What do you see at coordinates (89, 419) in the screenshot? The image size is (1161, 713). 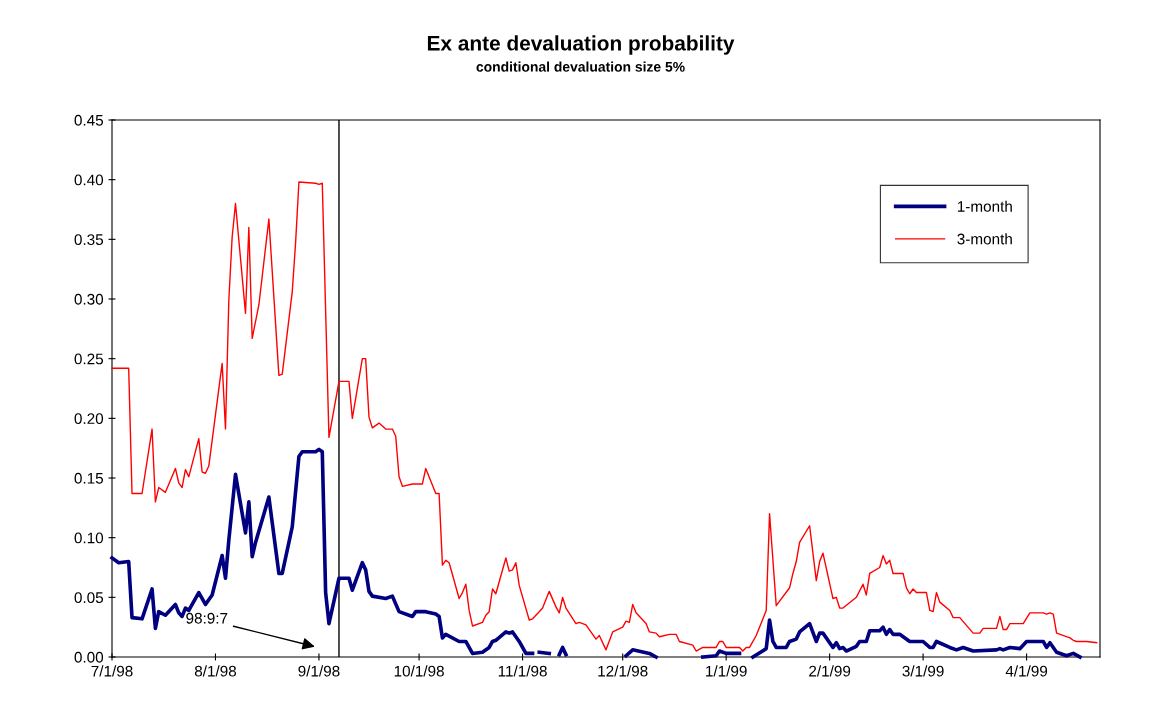 I see `y-tick-label: 0.20` at bounding box center [89, 419].